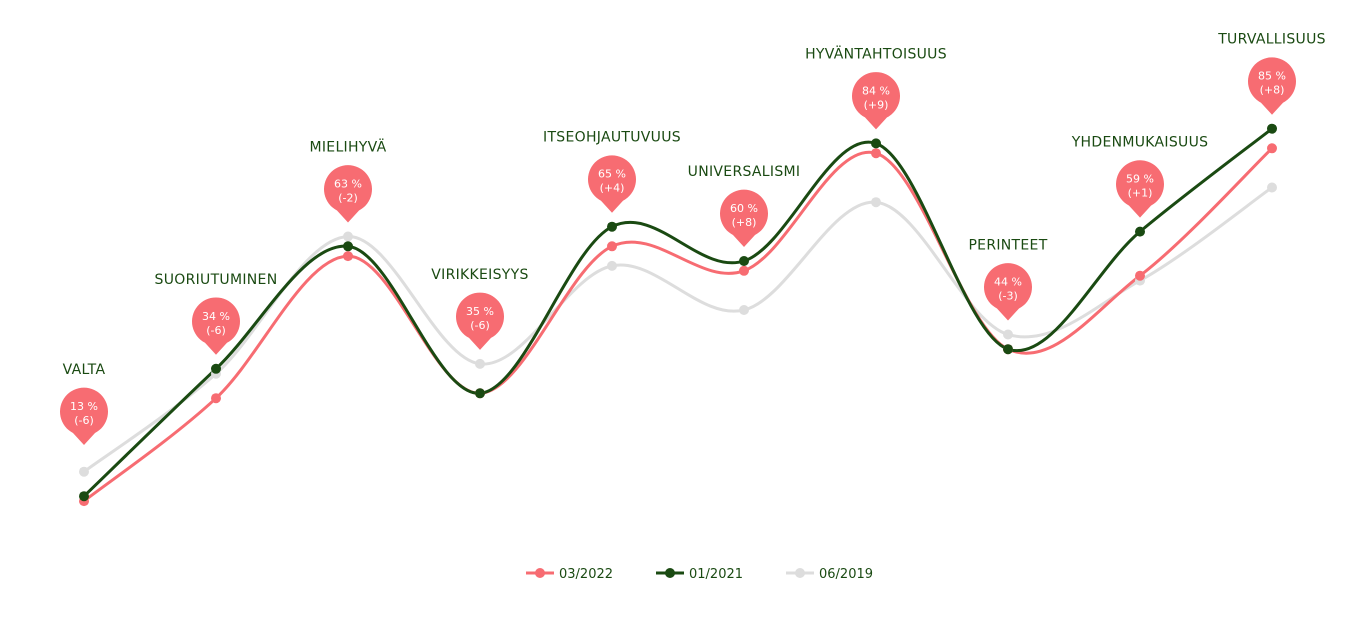 This screenshot has height=622, width=1364. What do you see at coordinates (480, 311) in the screenshot?
I see `pin-value-label: 35 %` at bounding box center [480, 311].